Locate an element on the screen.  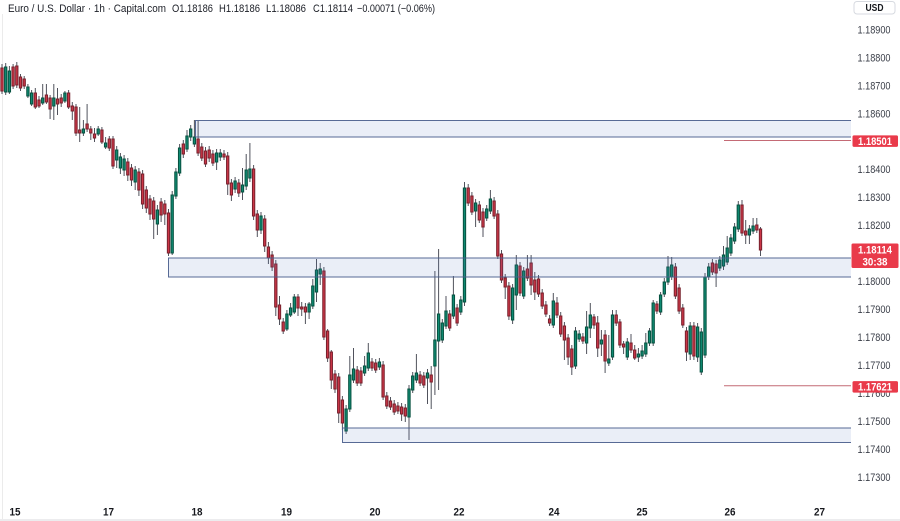
svg-text:Euro / U.S. Dollar · 1h · Capi: Euro / U.S. Dollar · 1h · Capital.com is located at coordinates (87, 9).